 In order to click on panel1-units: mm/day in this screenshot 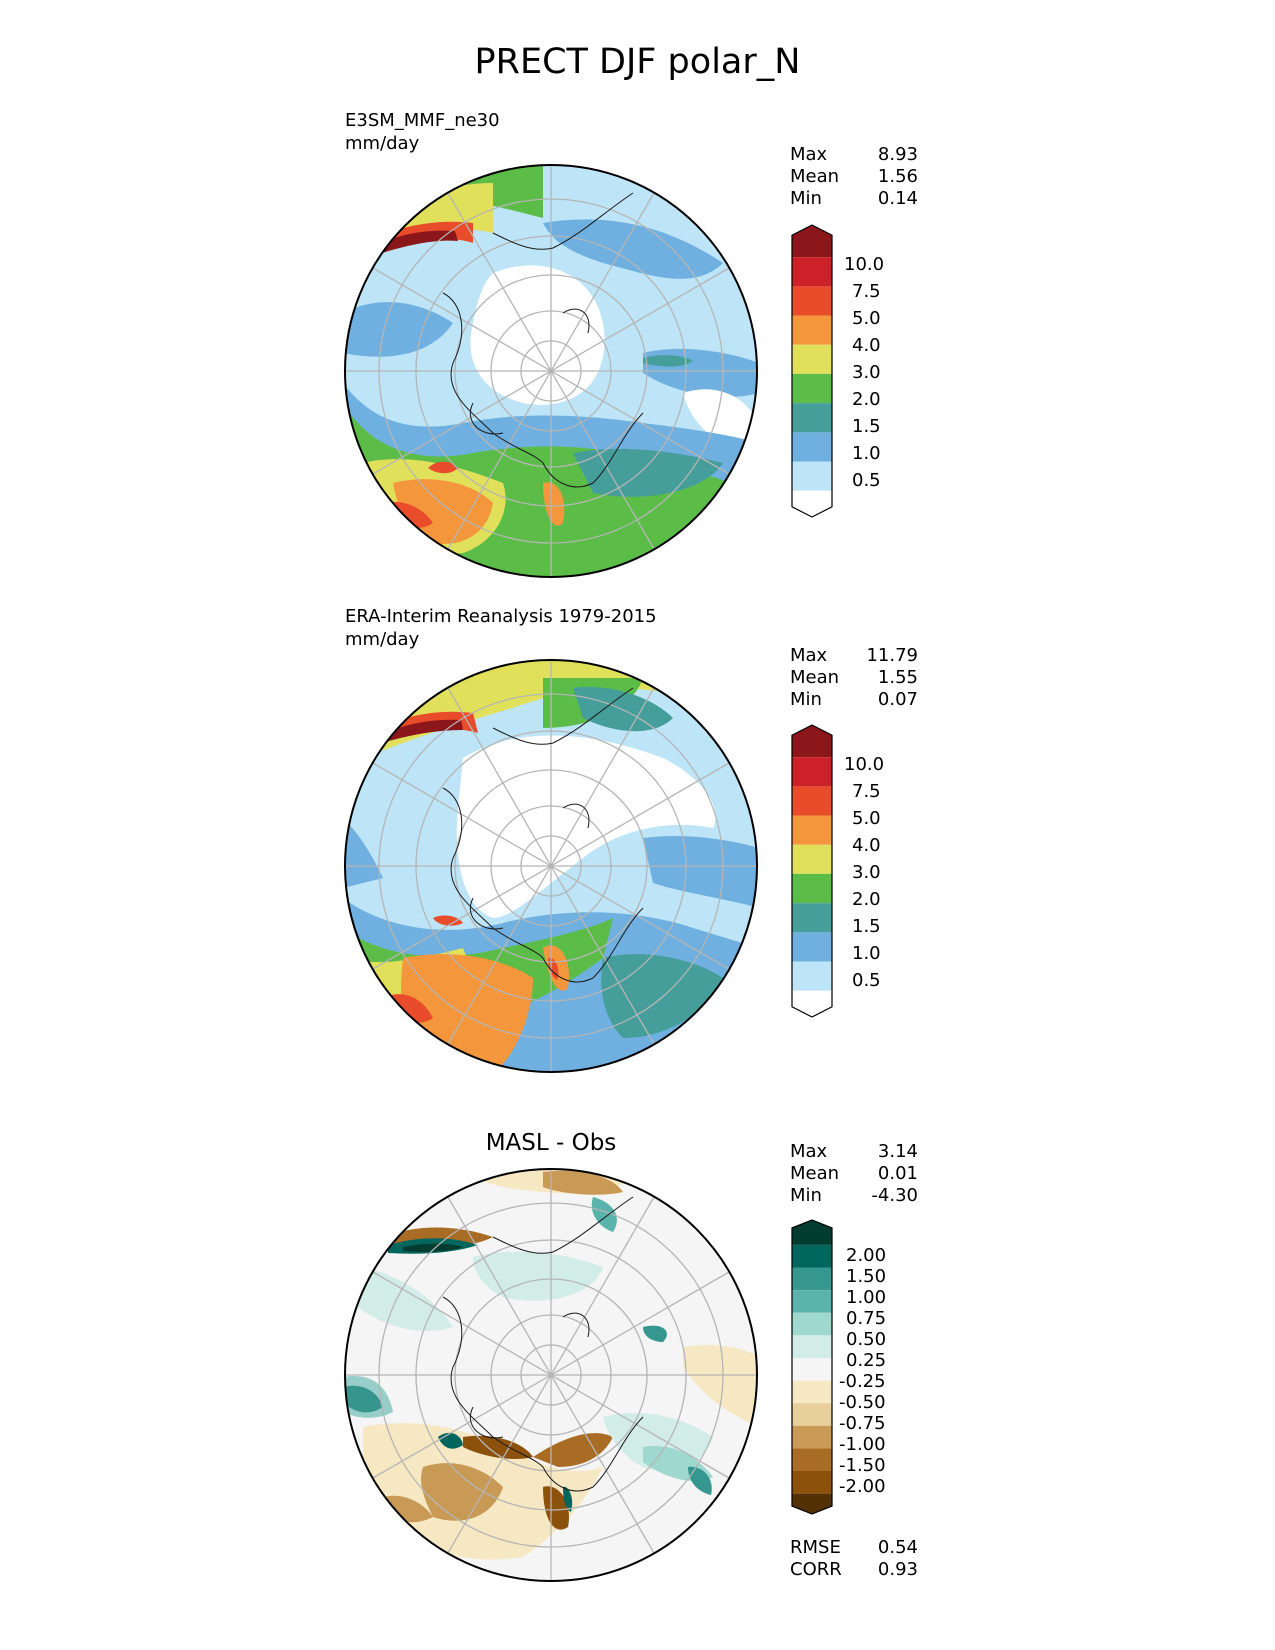, I will do `click(382, 143)`.